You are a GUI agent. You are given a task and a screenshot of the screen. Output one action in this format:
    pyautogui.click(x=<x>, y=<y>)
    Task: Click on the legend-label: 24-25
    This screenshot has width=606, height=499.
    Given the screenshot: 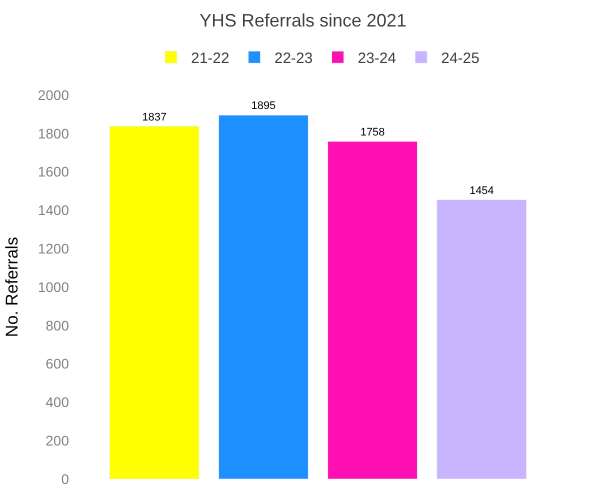 What is the action you would take?
    pyautogui.click(x=460, y=58)
    